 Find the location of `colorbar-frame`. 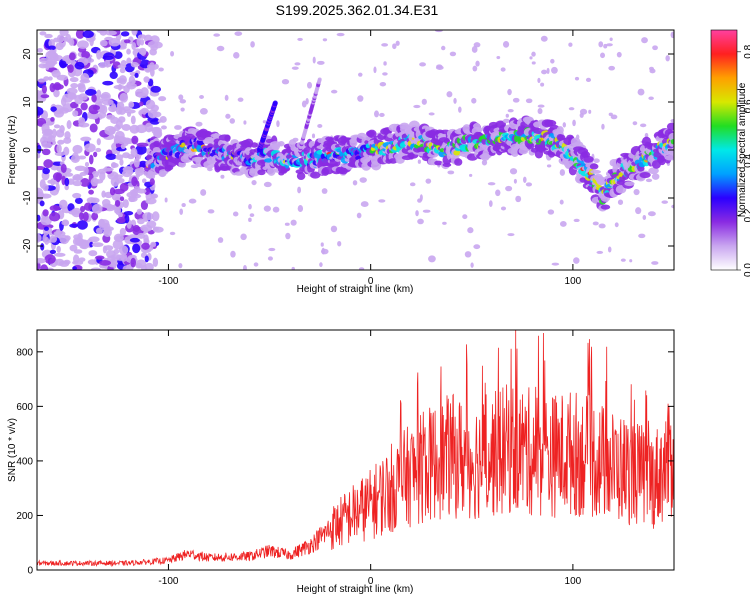

colorbar-frame is located at coordinates (724, 150).